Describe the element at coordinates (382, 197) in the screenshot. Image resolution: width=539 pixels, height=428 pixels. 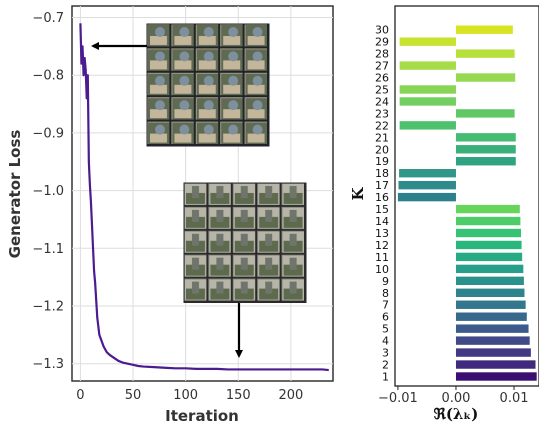
I see `eigen-k-tick-label: 16` at that location.